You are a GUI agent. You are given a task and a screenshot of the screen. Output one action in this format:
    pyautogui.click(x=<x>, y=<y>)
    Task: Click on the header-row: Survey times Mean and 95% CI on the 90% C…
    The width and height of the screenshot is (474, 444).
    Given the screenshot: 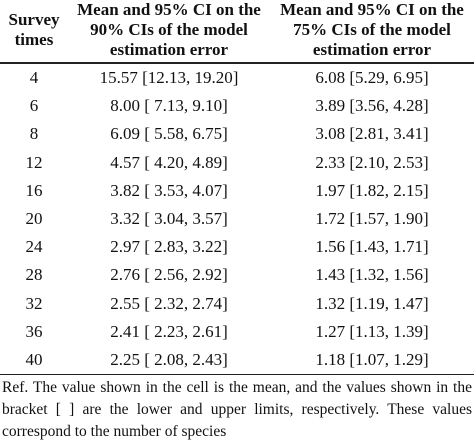 What is the action you would take?
    pyautogui.click(x=237, y=32)
    